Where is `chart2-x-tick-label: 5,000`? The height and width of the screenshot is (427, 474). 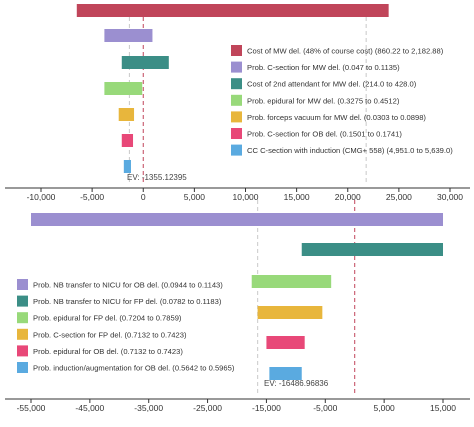 chart2-x-tick-label: 5,000 is located at coordinates (385, 408).